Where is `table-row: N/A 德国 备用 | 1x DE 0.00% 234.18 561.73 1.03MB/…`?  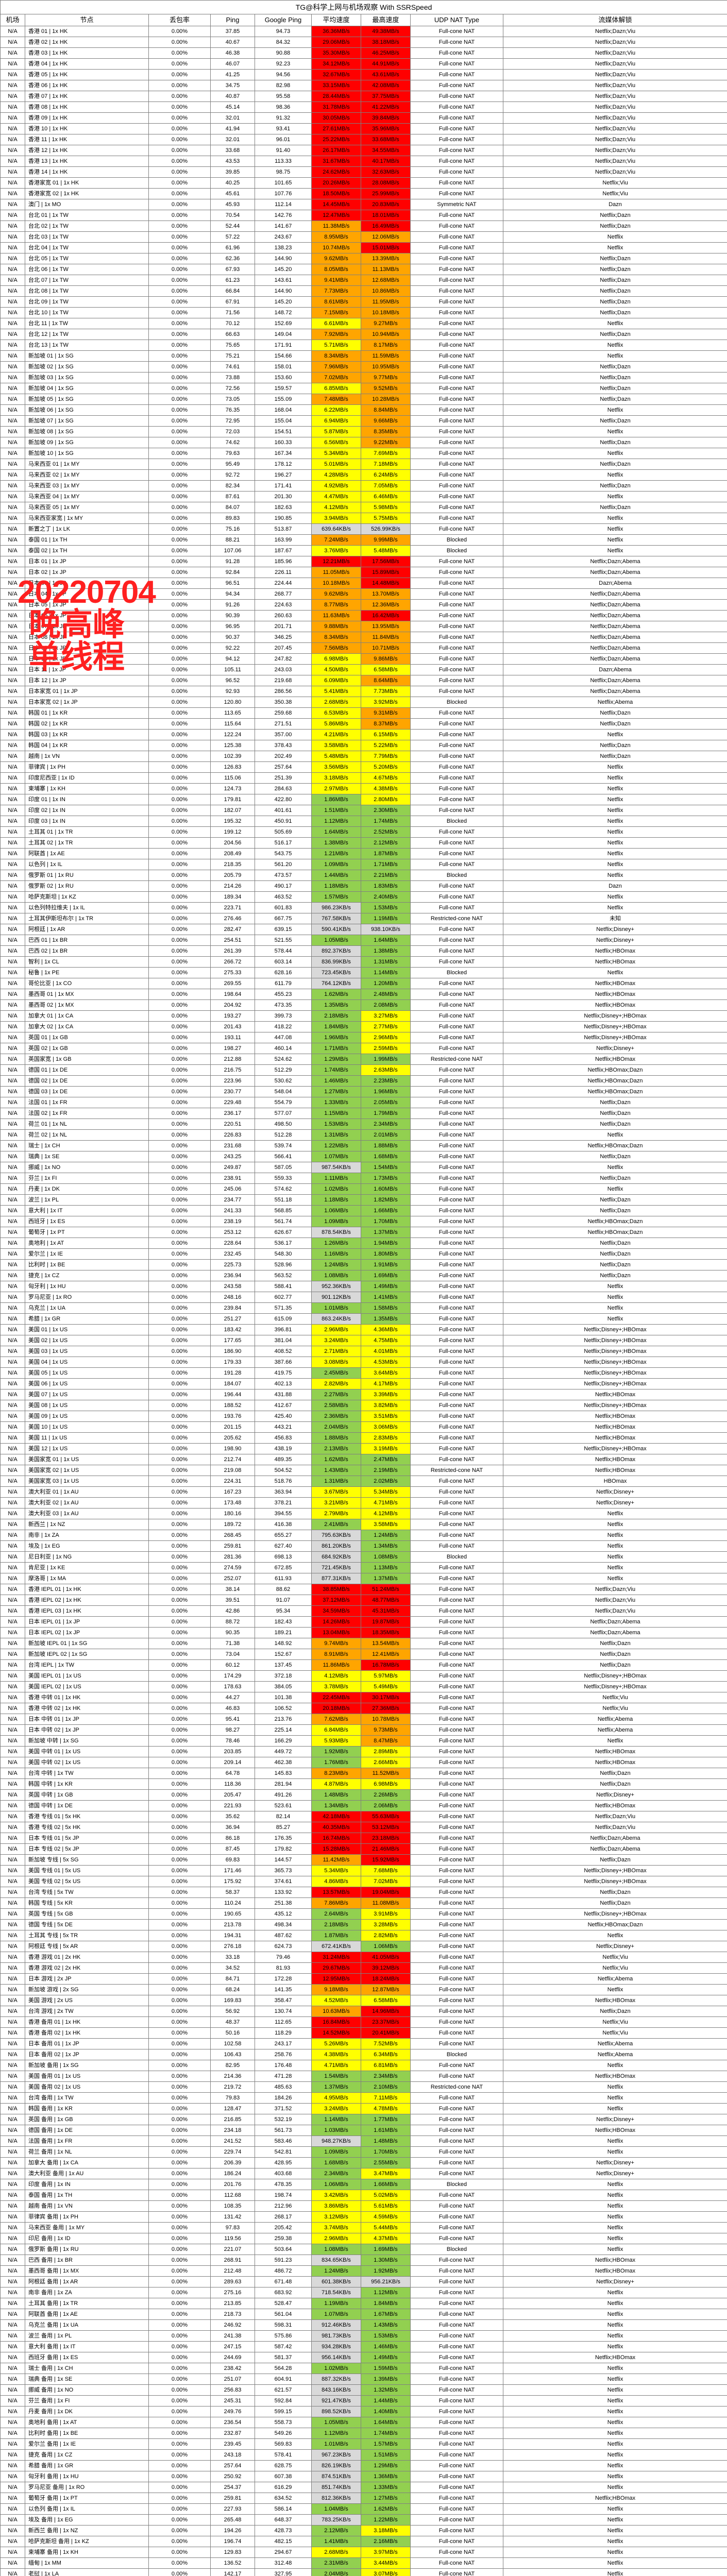 table-row: N/A 德国 备用 | 1x DE 0.00% 234.18 561.73 1.03MB/… is located at coordinates (363, 2130).